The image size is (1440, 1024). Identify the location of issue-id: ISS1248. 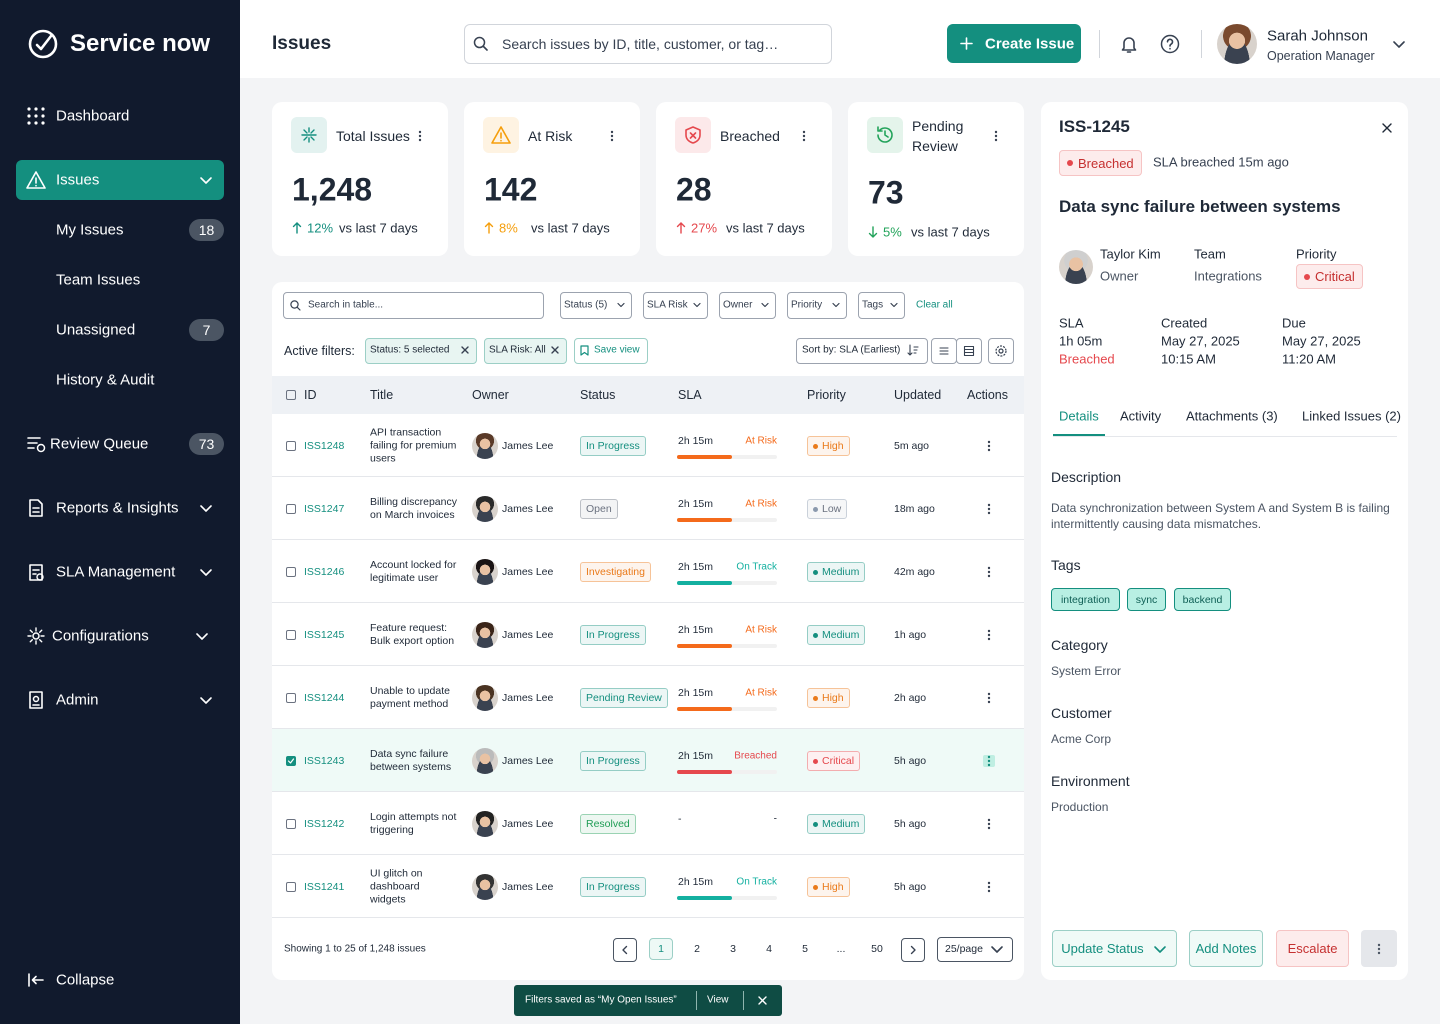
(324, 446).